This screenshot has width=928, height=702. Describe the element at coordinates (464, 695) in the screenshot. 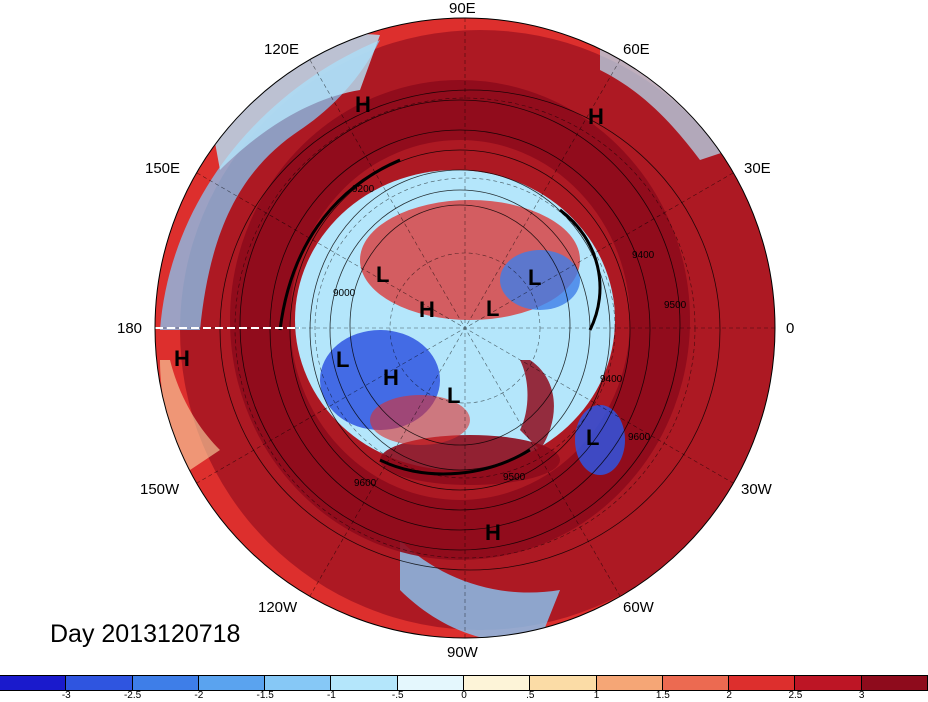

I see `colorbar-tick-label: 0` at that location.